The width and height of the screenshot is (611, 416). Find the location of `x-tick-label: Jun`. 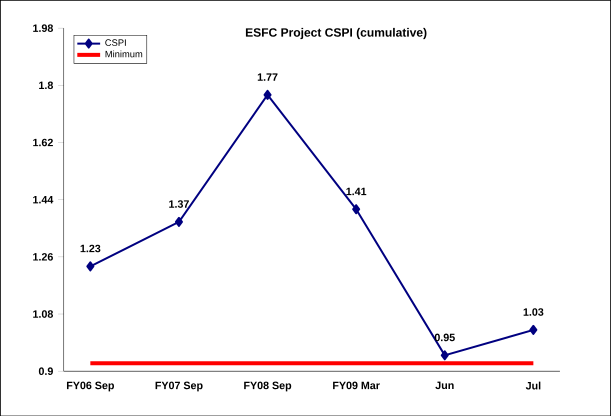

x-tick-label: Jun is located at coordinates (444, 385).